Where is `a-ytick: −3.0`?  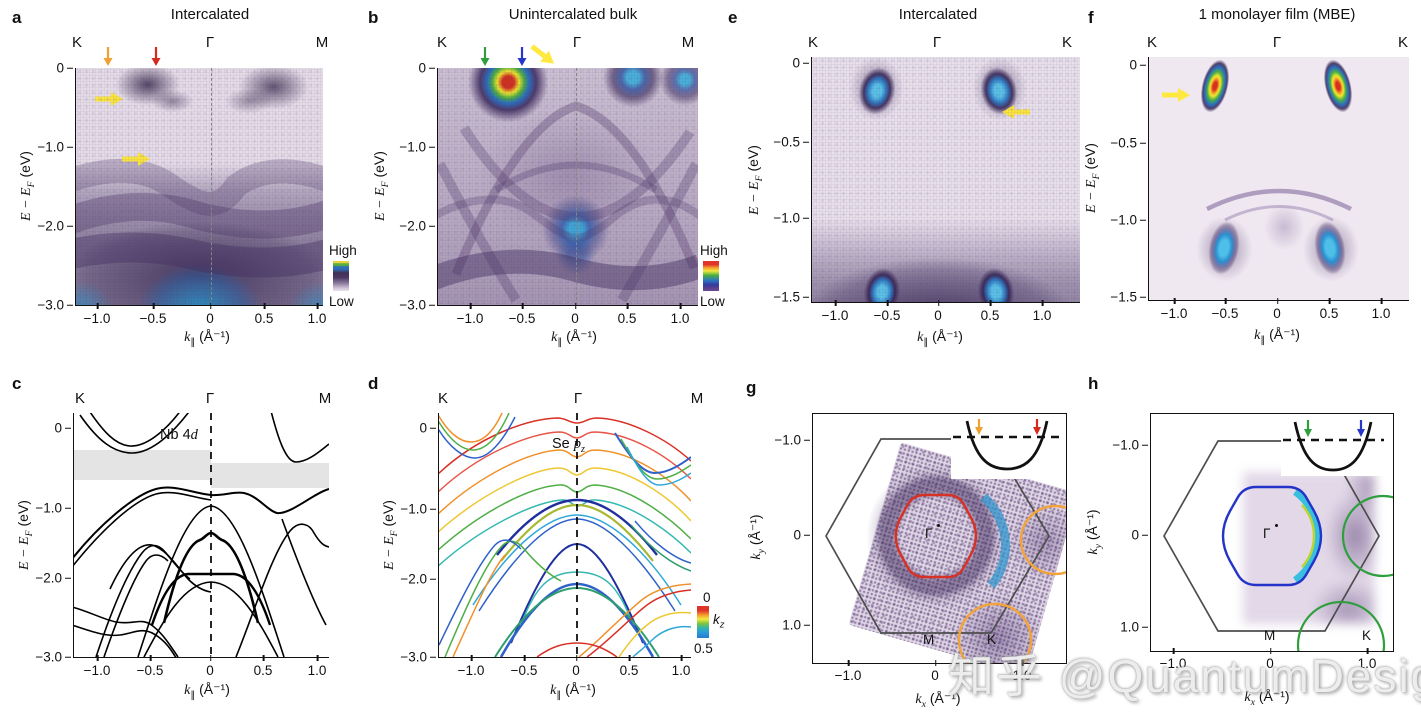
a-ytick: −3.0 is located at coordinates (44, 305).